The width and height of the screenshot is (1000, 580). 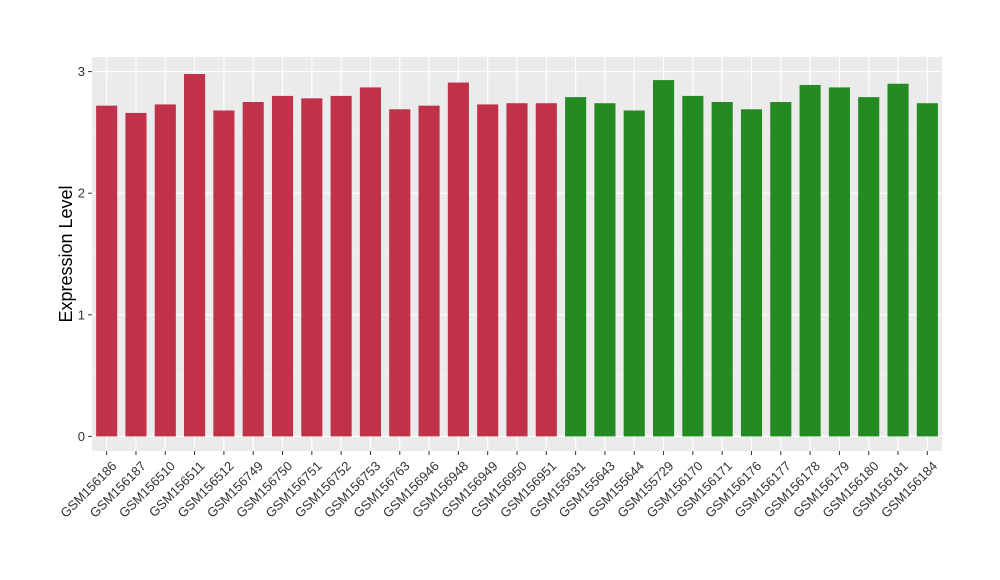 I want to click on bar-GSM155631, so click(x=576, y=267).